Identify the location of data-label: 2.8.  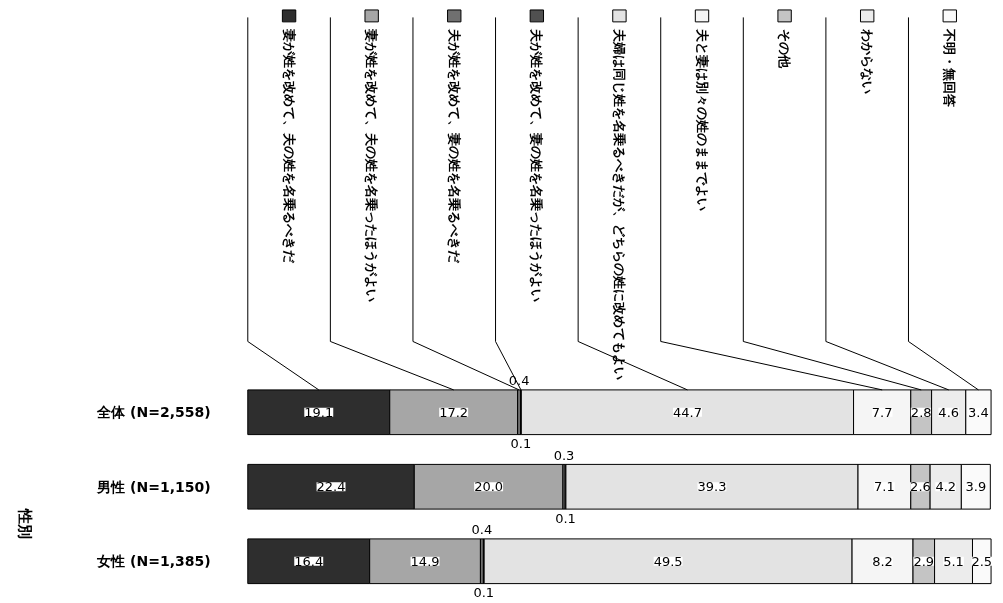
(921, 412).